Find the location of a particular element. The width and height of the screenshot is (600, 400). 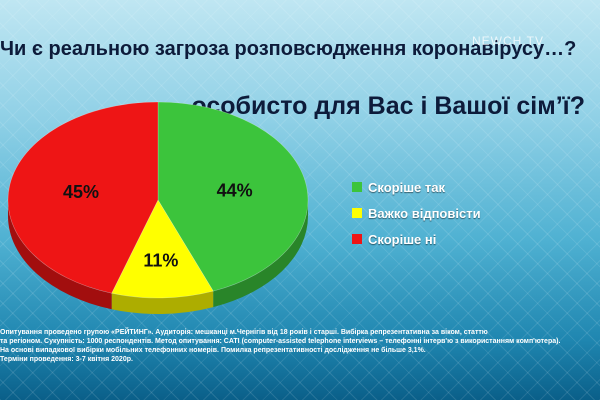

channel-watermark: NEWCH.TV is located at coordinates (508, 41).